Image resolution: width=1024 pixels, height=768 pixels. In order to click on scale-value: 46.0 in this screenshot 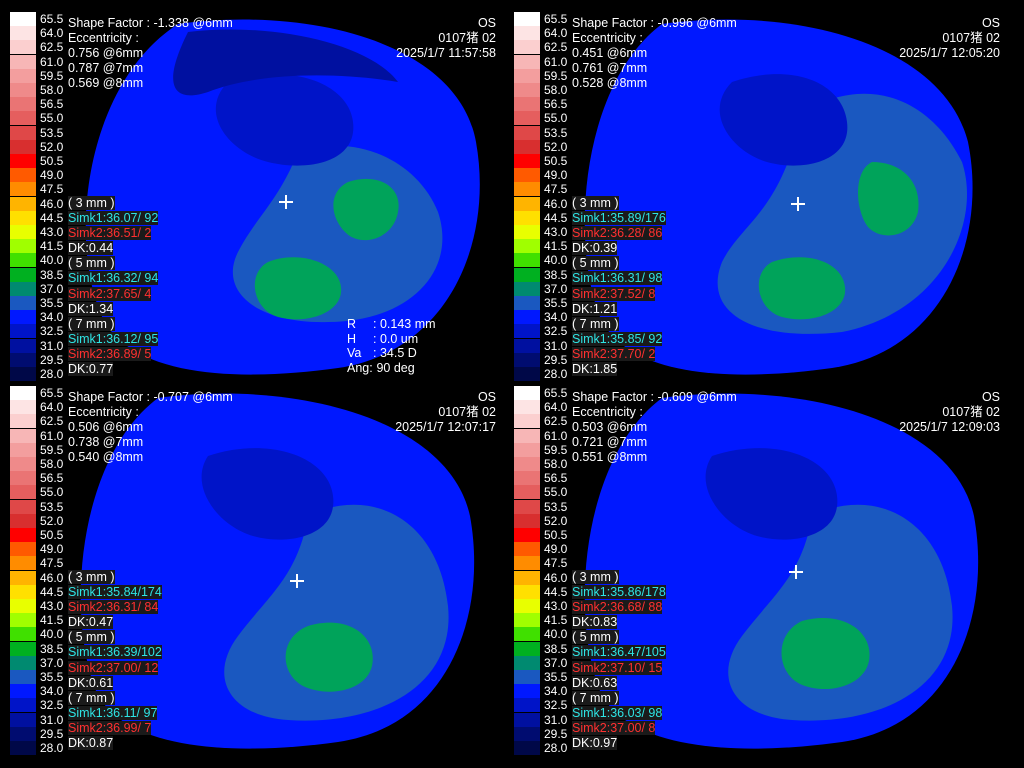, I will do `click(556, 577)`.